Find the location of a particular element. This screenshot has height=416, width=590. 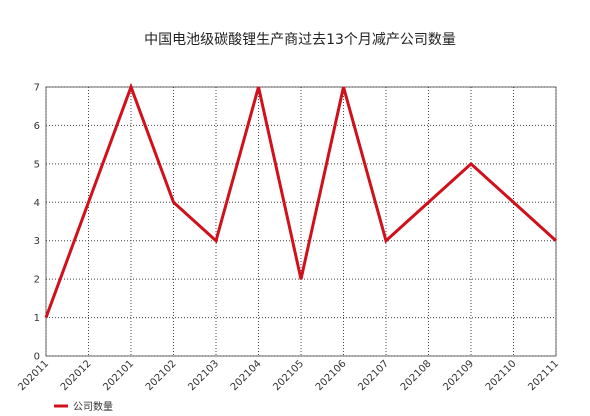

x-tick-label: 202104 is located at coordinates (246, 375).